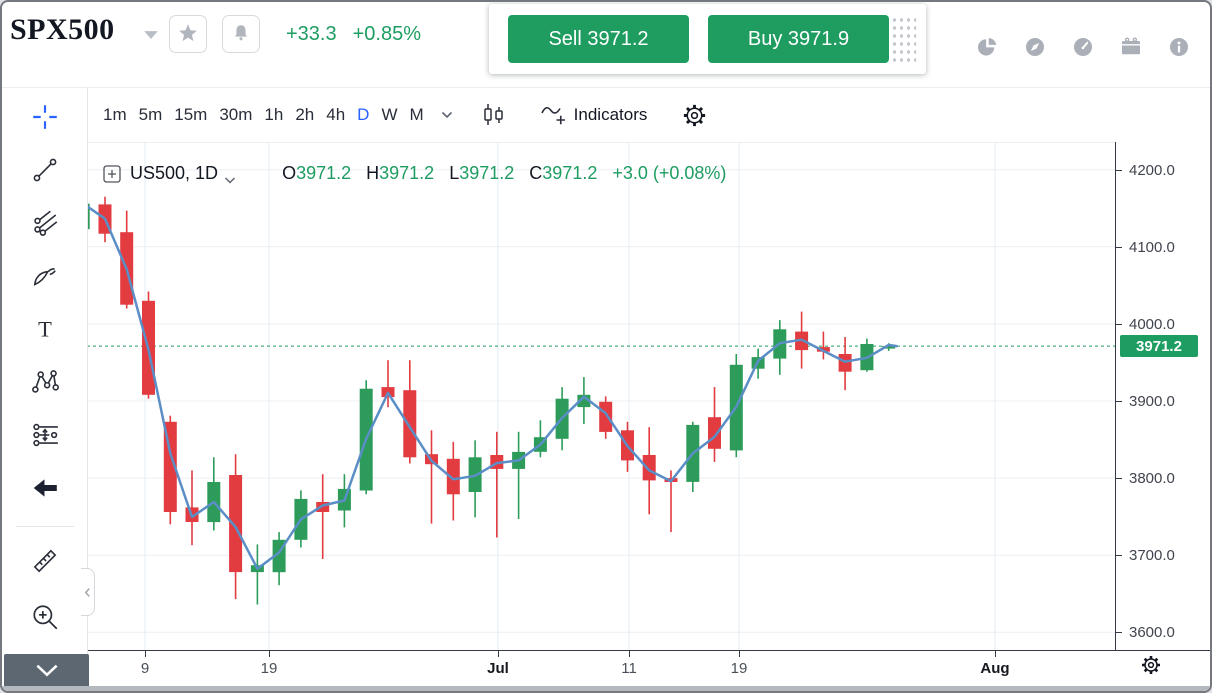 This screenshot has width=1212, height=693. What do you see at coordinates (45, 170) in the screenshot?
I see `tool-trend-line-icon` at bounding box center [45, 170].